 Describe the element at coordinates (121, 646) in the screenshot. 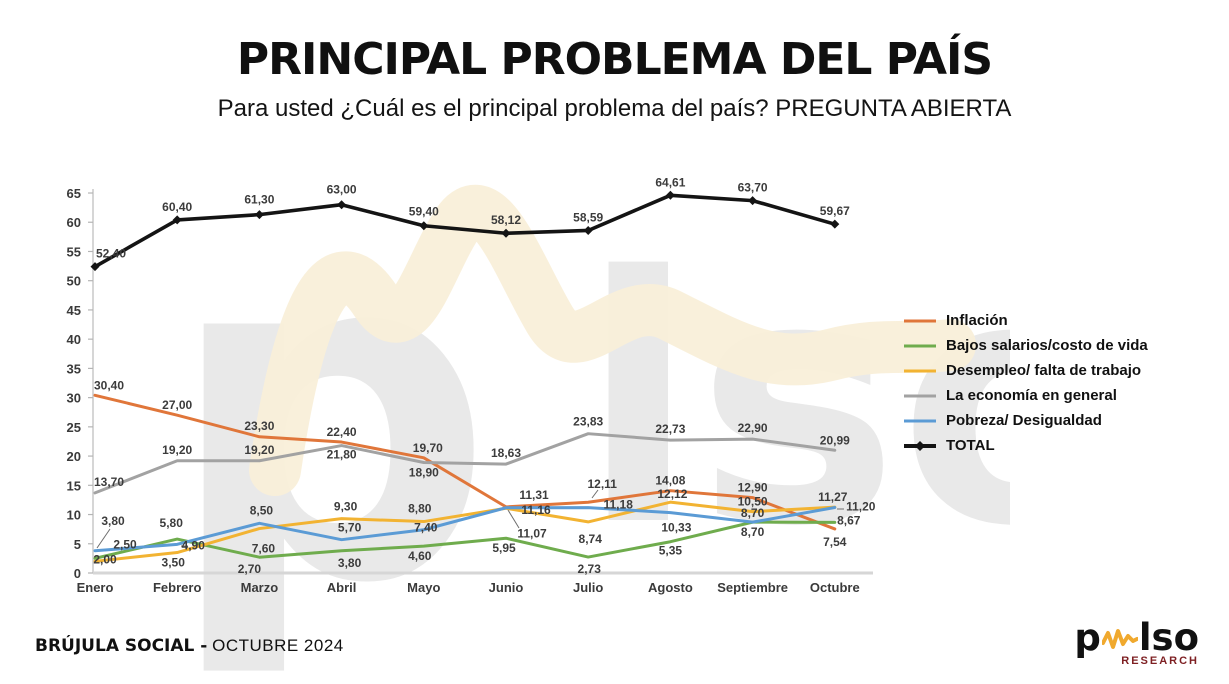

I see `report-name: BRÚJULA SOCIAL -` at that location.